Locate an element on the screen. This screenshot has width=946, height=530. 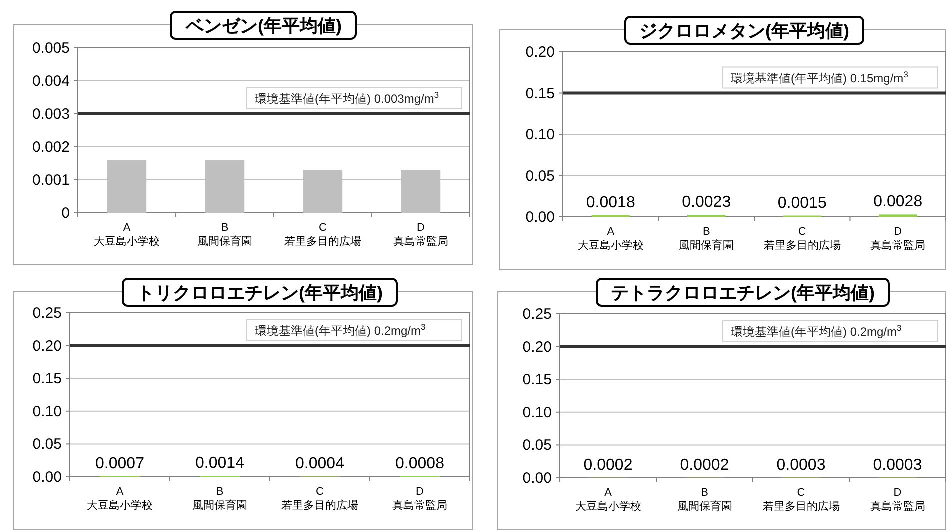
data-label: 0.0004 is located at coordinates (320, 464).